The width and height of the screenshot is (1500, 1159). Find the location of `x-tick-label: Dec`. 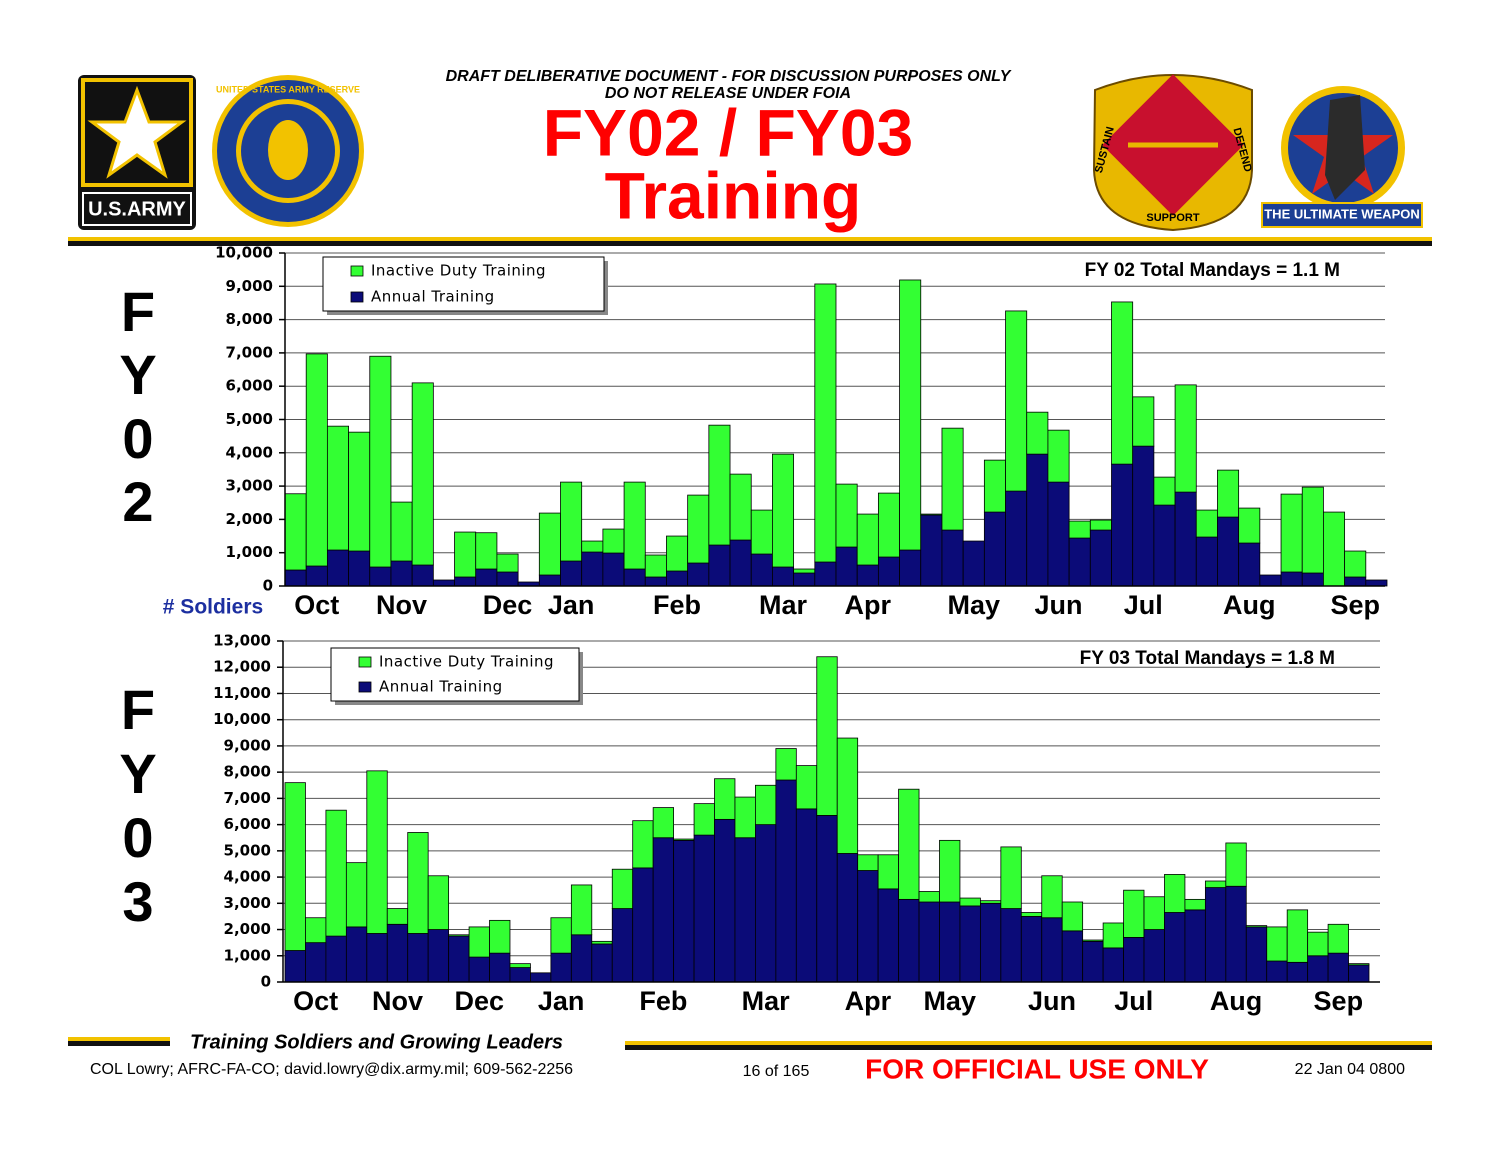

x-tick-label: Dec is located at coordinates (480, 1001).